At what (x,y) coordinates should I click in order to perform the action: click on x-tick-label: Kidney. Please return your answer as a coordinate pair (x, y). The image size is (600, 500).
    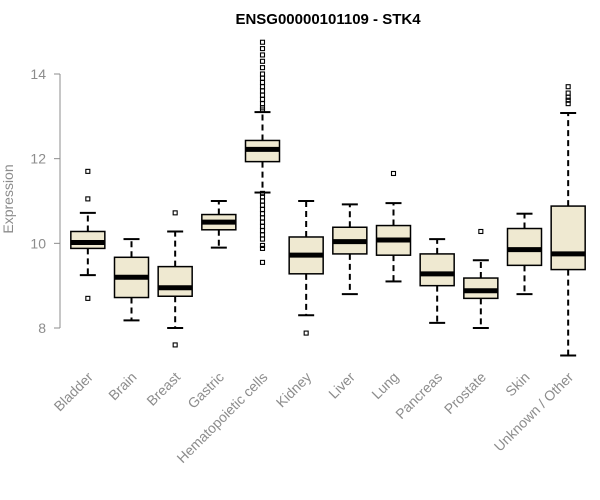
    Looking at the image, I should click on (294, 390).